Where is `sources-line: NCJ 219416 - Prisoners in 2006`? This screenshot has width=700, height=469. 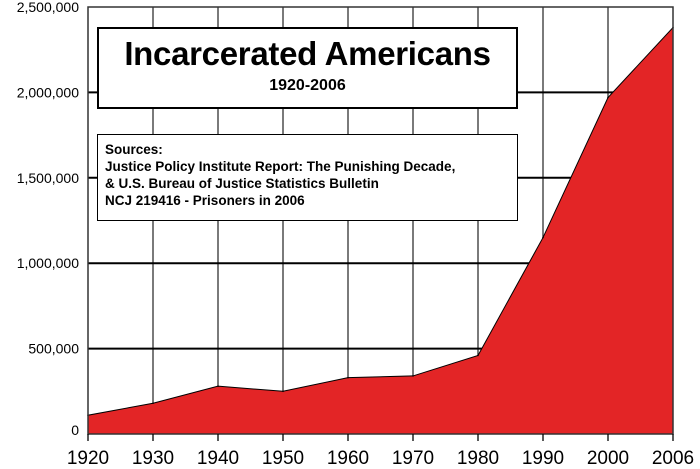
sources-line: NCJ 219416 - Prisoners in 2006 is located at coordinates (205, 200).